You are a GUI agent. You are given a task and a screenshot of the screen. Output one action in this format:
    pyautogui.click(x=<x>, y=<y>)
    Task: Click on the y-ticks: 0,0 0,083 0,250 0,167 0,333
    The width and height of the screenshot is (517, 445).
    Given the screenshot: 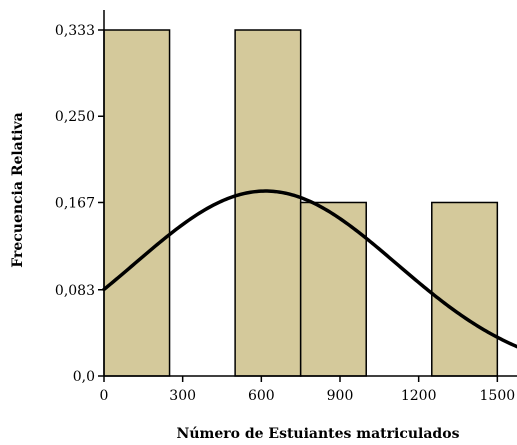 What is the action you would take?
    pyautogui.click(x=79, y=204)
    